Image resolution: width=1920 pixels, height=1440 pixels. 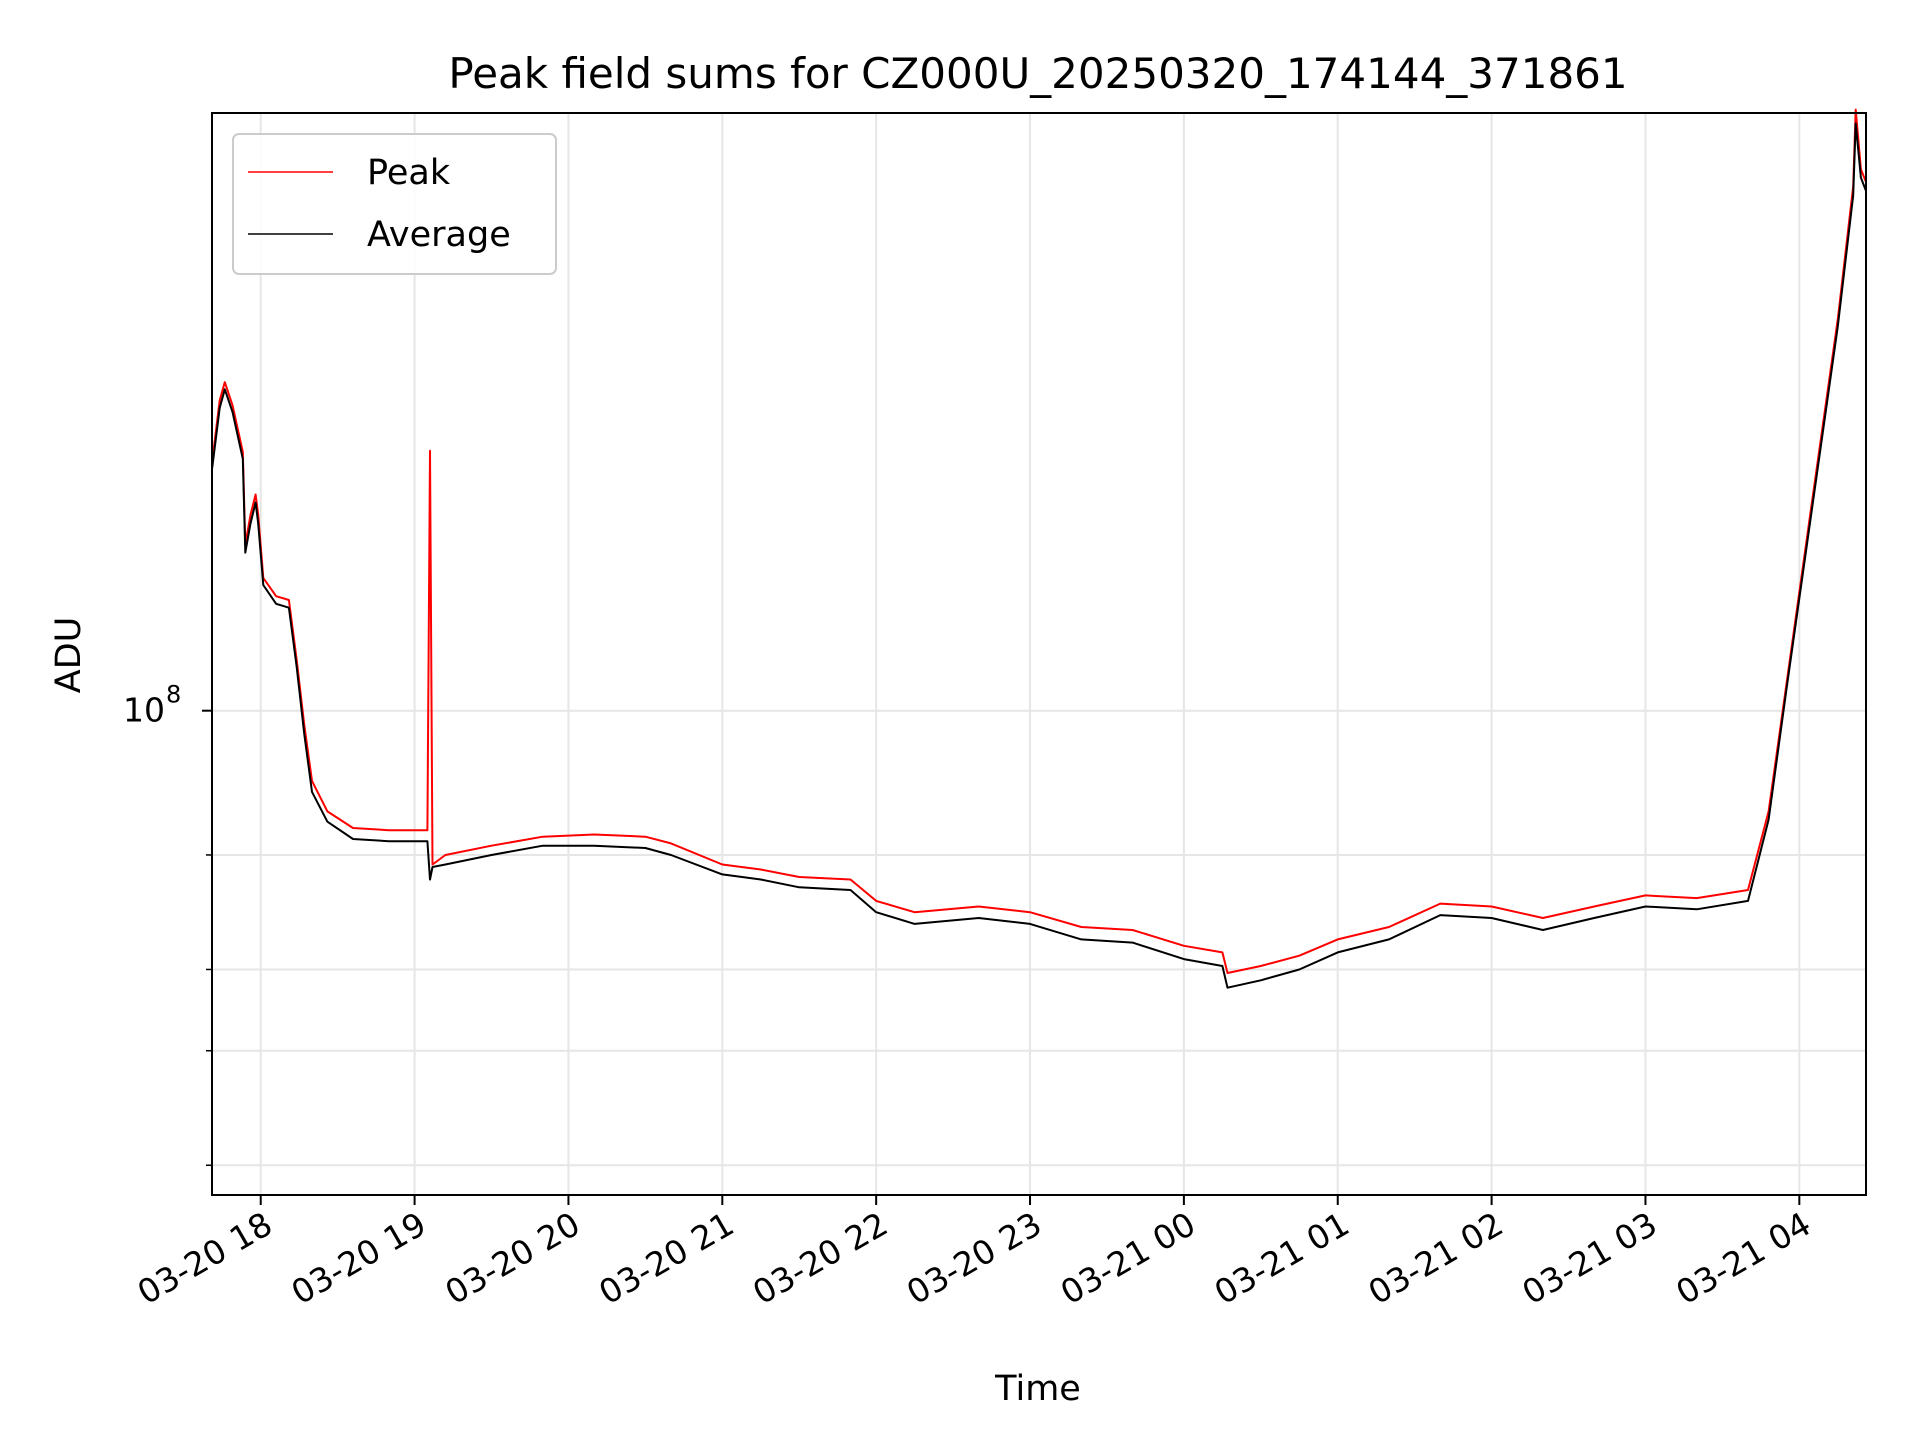 I want to click on y-tick-label-exponent: 8, so click(x=173, y=695).